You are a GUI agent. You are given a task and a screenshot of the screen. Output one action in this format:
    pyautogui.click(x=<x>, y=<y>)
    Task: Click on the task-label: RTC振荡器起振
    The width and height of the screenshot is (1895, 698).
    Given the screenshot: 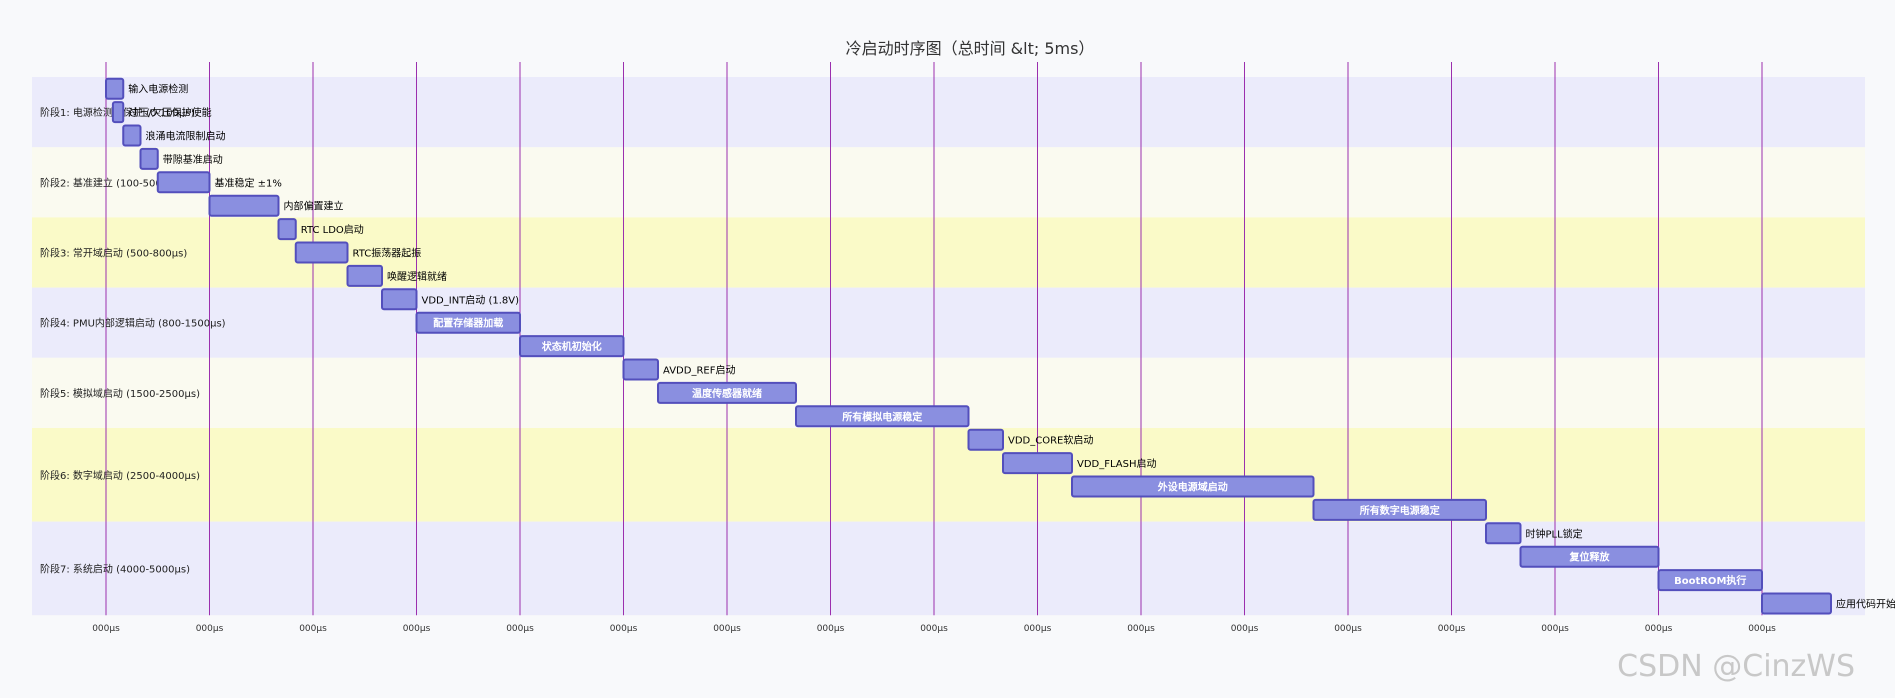 What is the action you would take?
    pyautogui.click(x=387, y=253)
    